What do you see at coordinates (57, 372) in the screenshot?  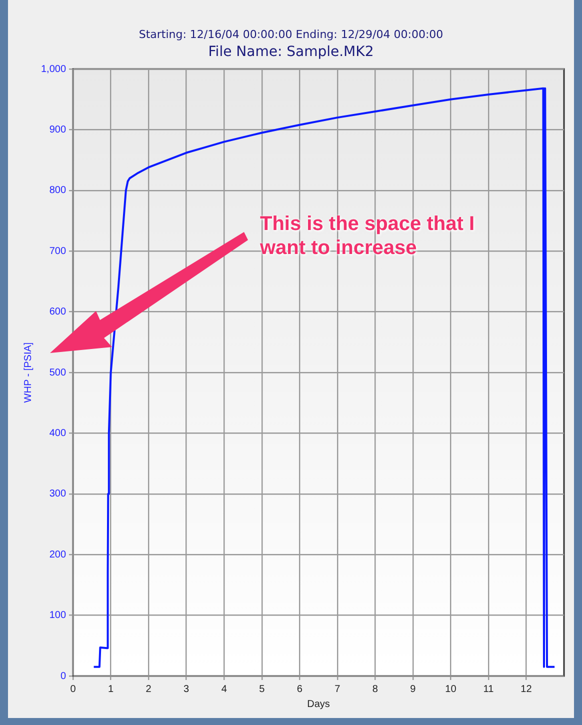 I see `y-tick-label: 500` at bounding box center [57, 372].